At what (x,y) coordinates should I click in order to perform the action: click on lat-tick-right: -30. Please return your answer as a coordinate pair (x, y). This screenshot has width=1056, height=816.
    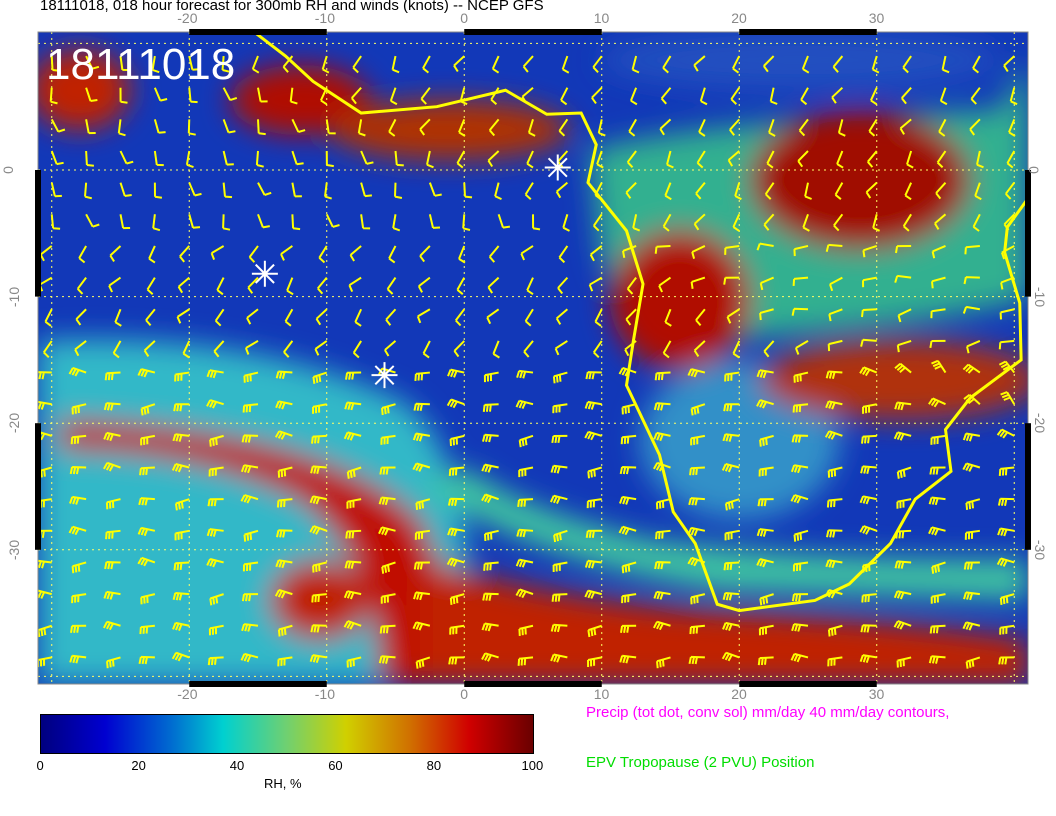
    Looking at the image, I should click on (1040, 549).